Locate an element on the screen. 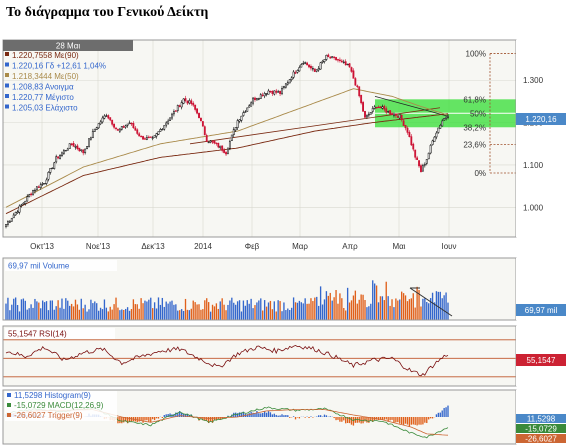 The image size is (569, 447). fibonacci-label: 0% is located at coordinates (480, 173).